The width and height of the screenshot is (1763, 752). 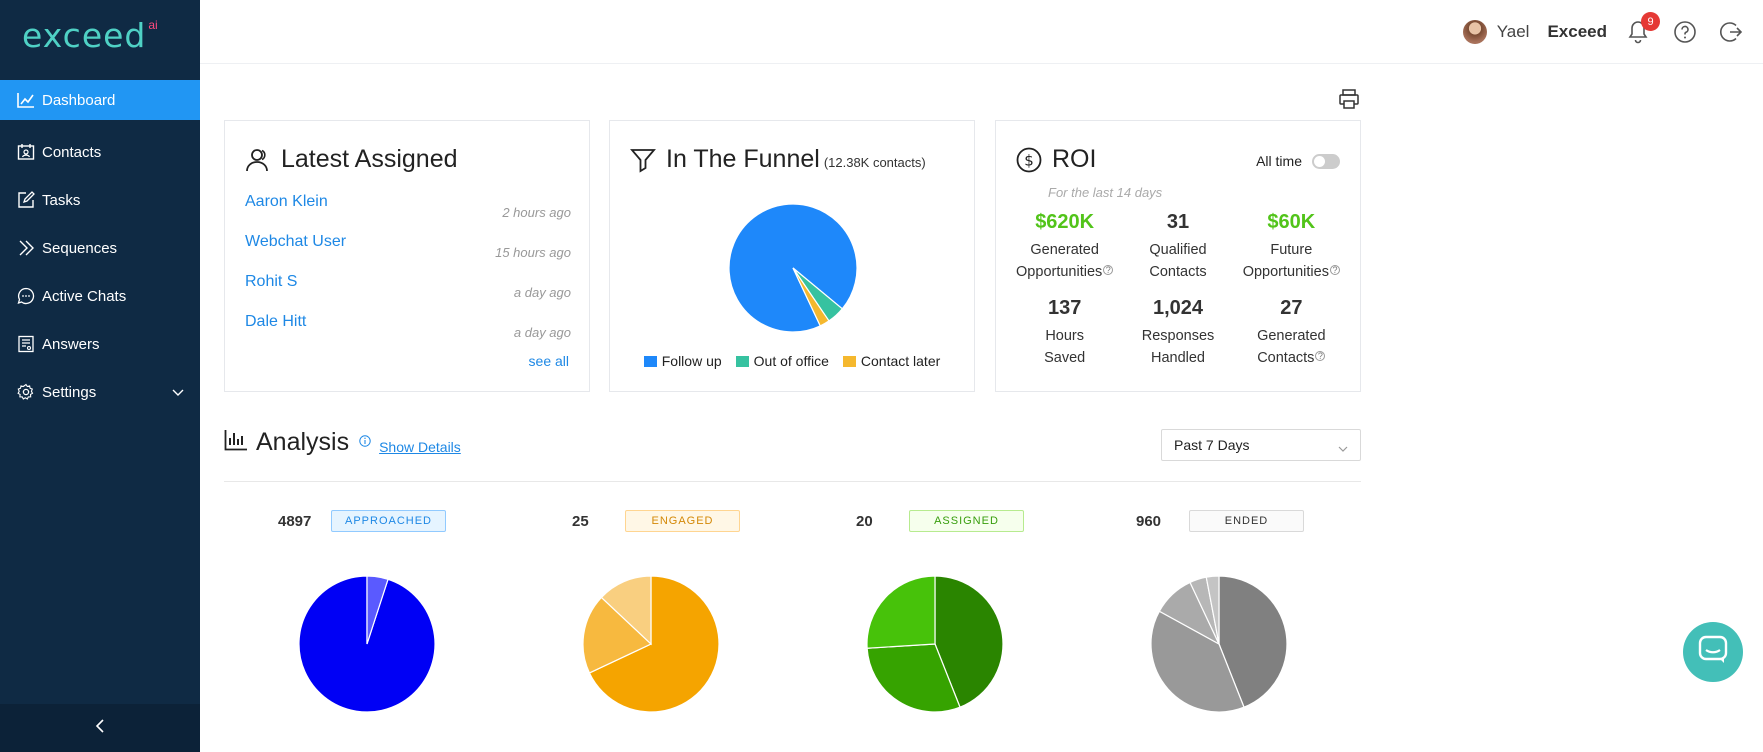 I want to click on engaged-pie-chart, so click(x=651, y=644).